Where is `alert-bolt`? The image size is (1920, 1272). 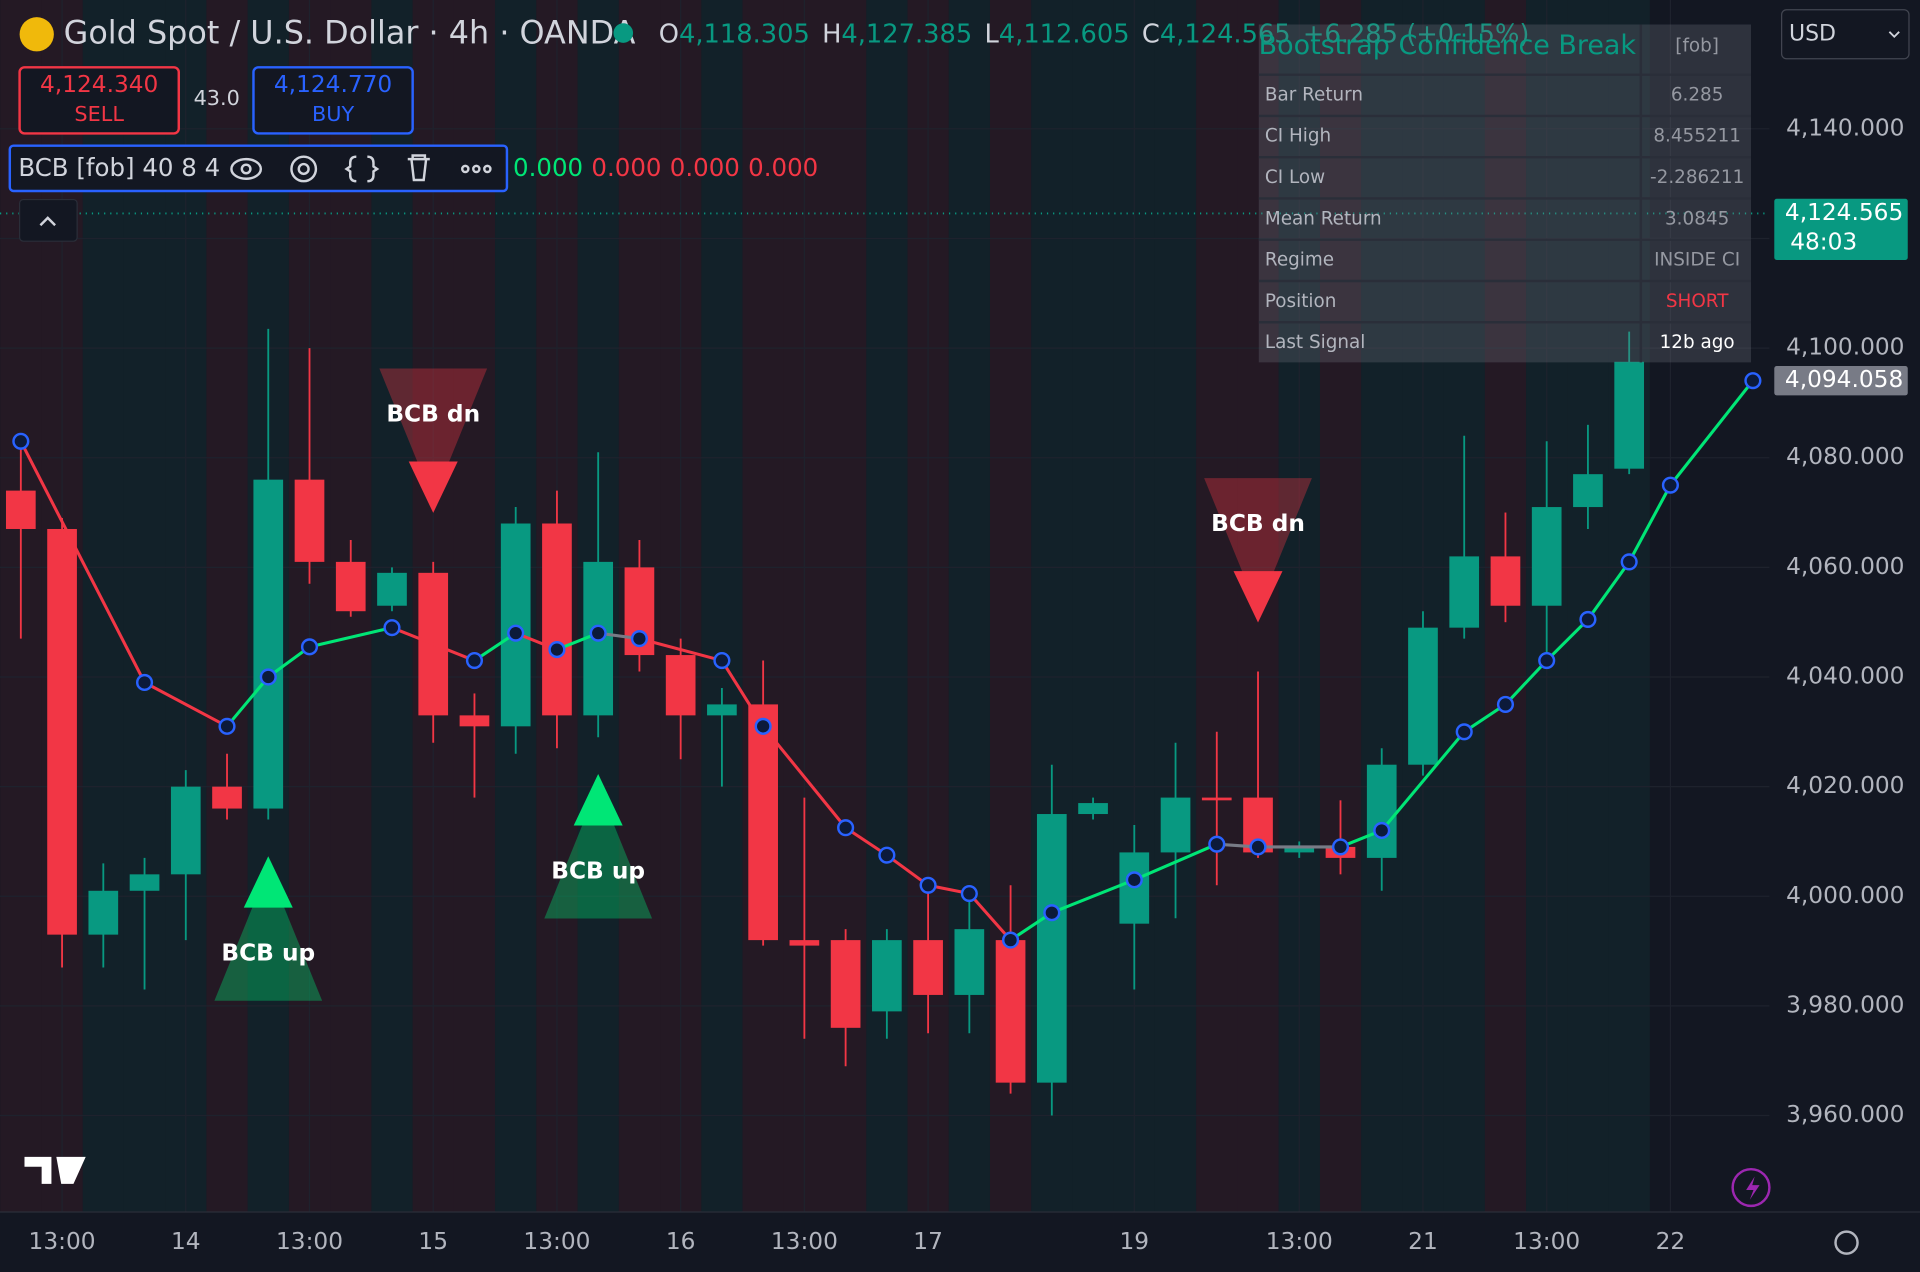
alert-bolt is located at coordinates (1753, 1188).